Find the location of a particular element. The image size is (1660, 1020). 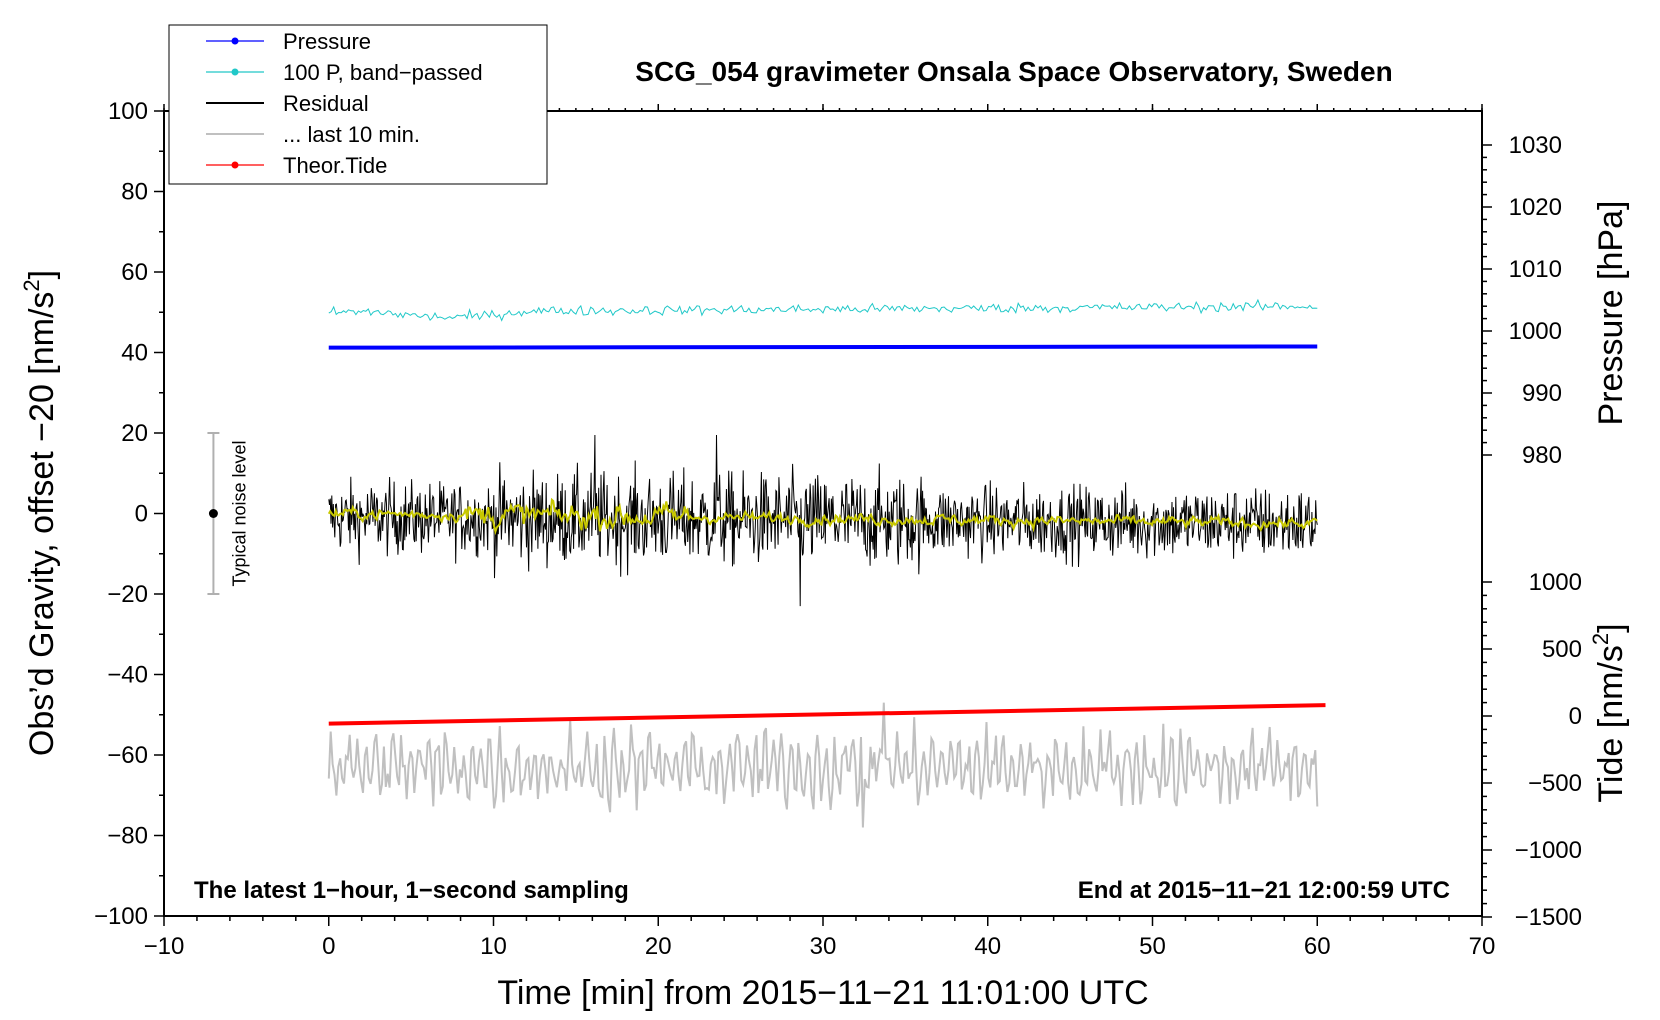

y-axis-right-tide-title: Tide [nm/s2] is located at coordinates (1609, 712).